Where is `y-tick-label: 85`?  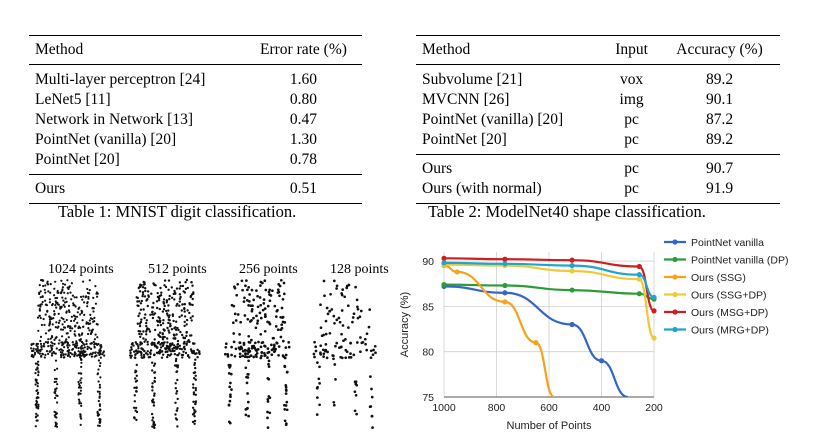 y-tick-label: 85 is located at coordinates (428, 307).